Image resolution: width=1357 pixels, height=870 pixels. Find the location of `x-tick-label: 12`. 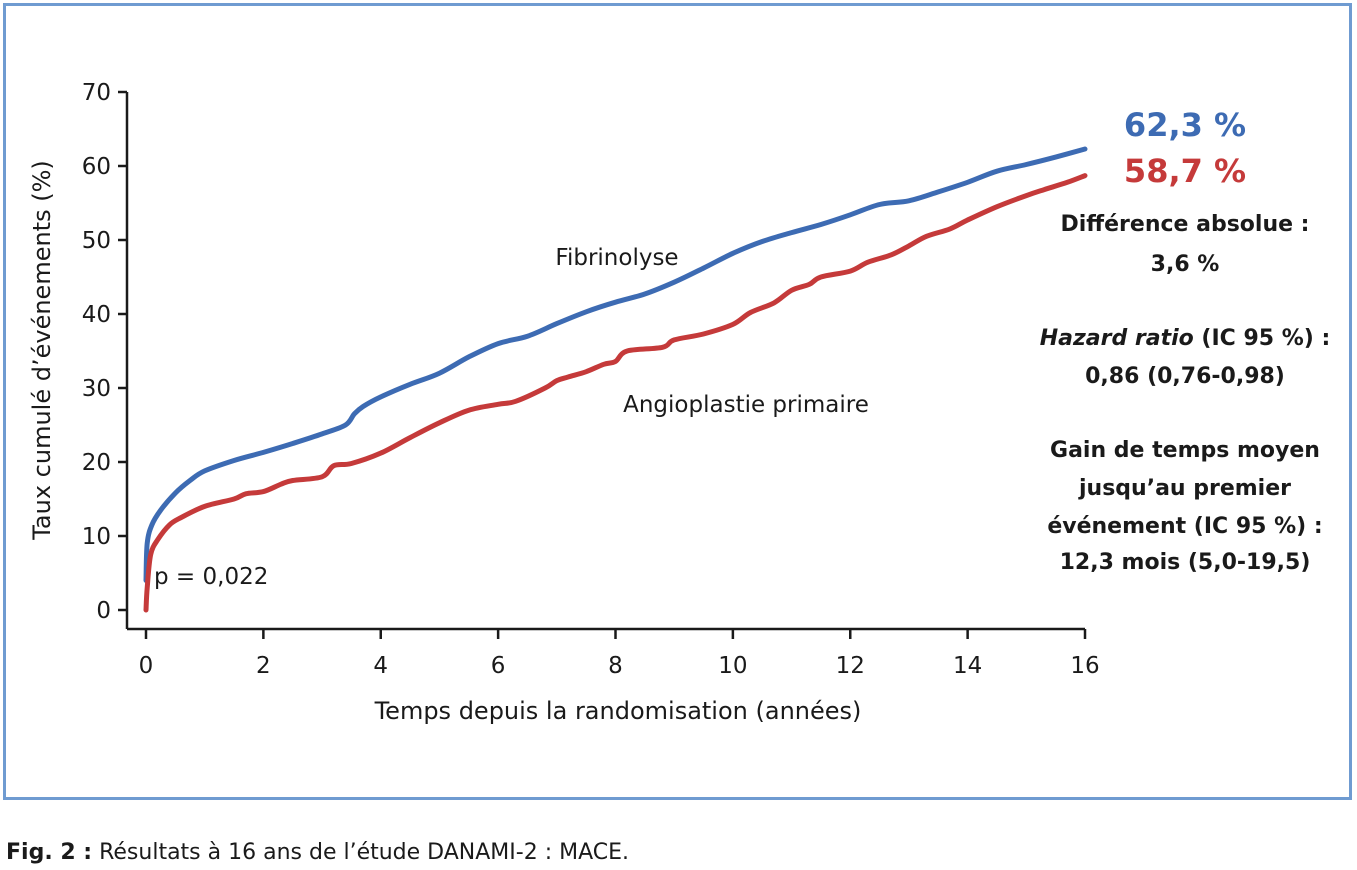

x-tick-label: 12 is located at coordinates (850, 666).